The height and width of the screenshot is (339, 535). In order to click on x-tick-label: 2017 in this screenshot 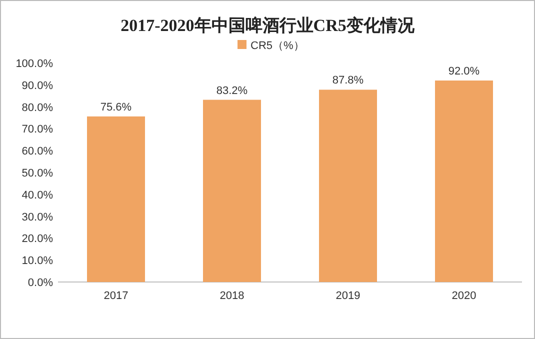, I will do `click(116, 296)`.